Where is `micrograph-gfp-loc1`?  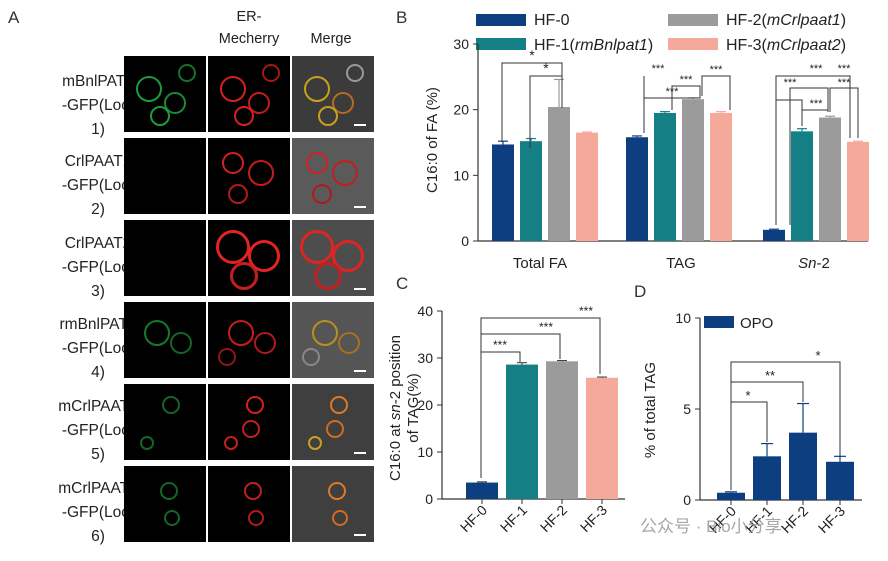 micrograph-gfp-loc1 is located at coordinates (165, 94).